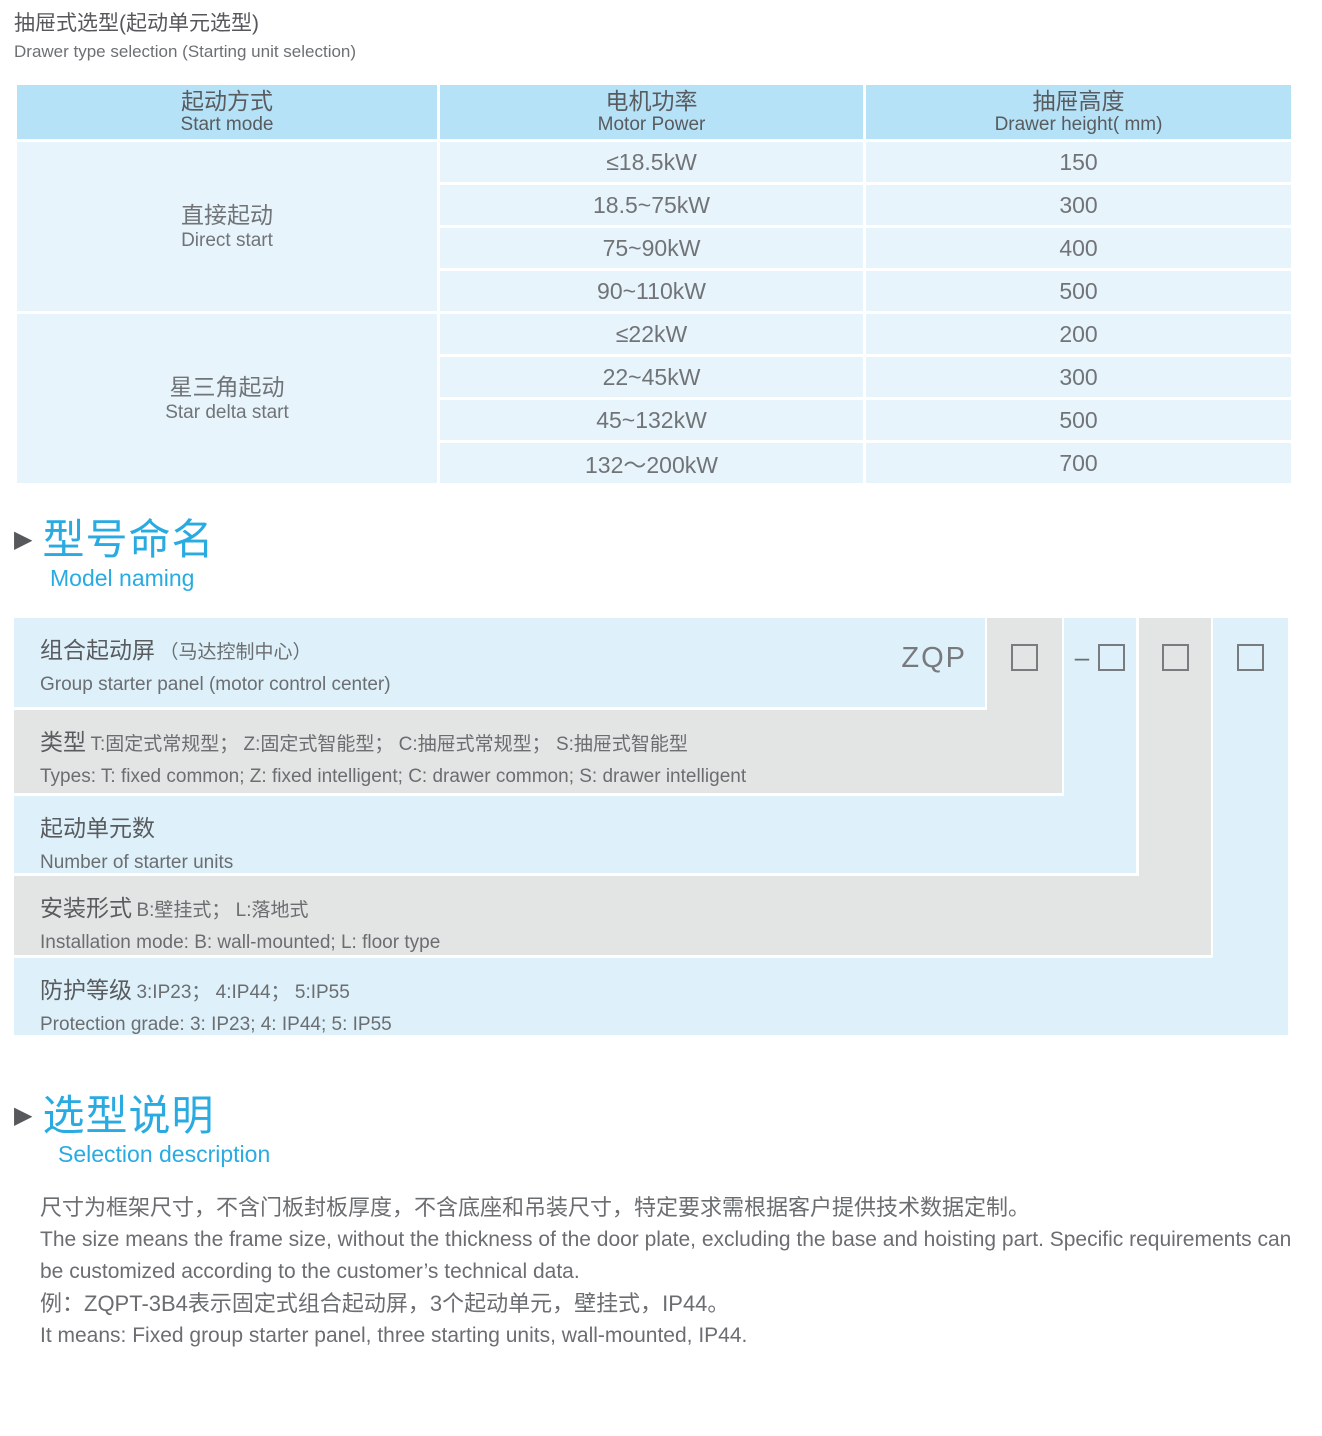 Image resolution: width=1322 pixels, height=1436 pixels. What do you see at coordinates (1078, 463) in the screenshot?
I see `height-cell: 700` at bounding box center [1078, 463].